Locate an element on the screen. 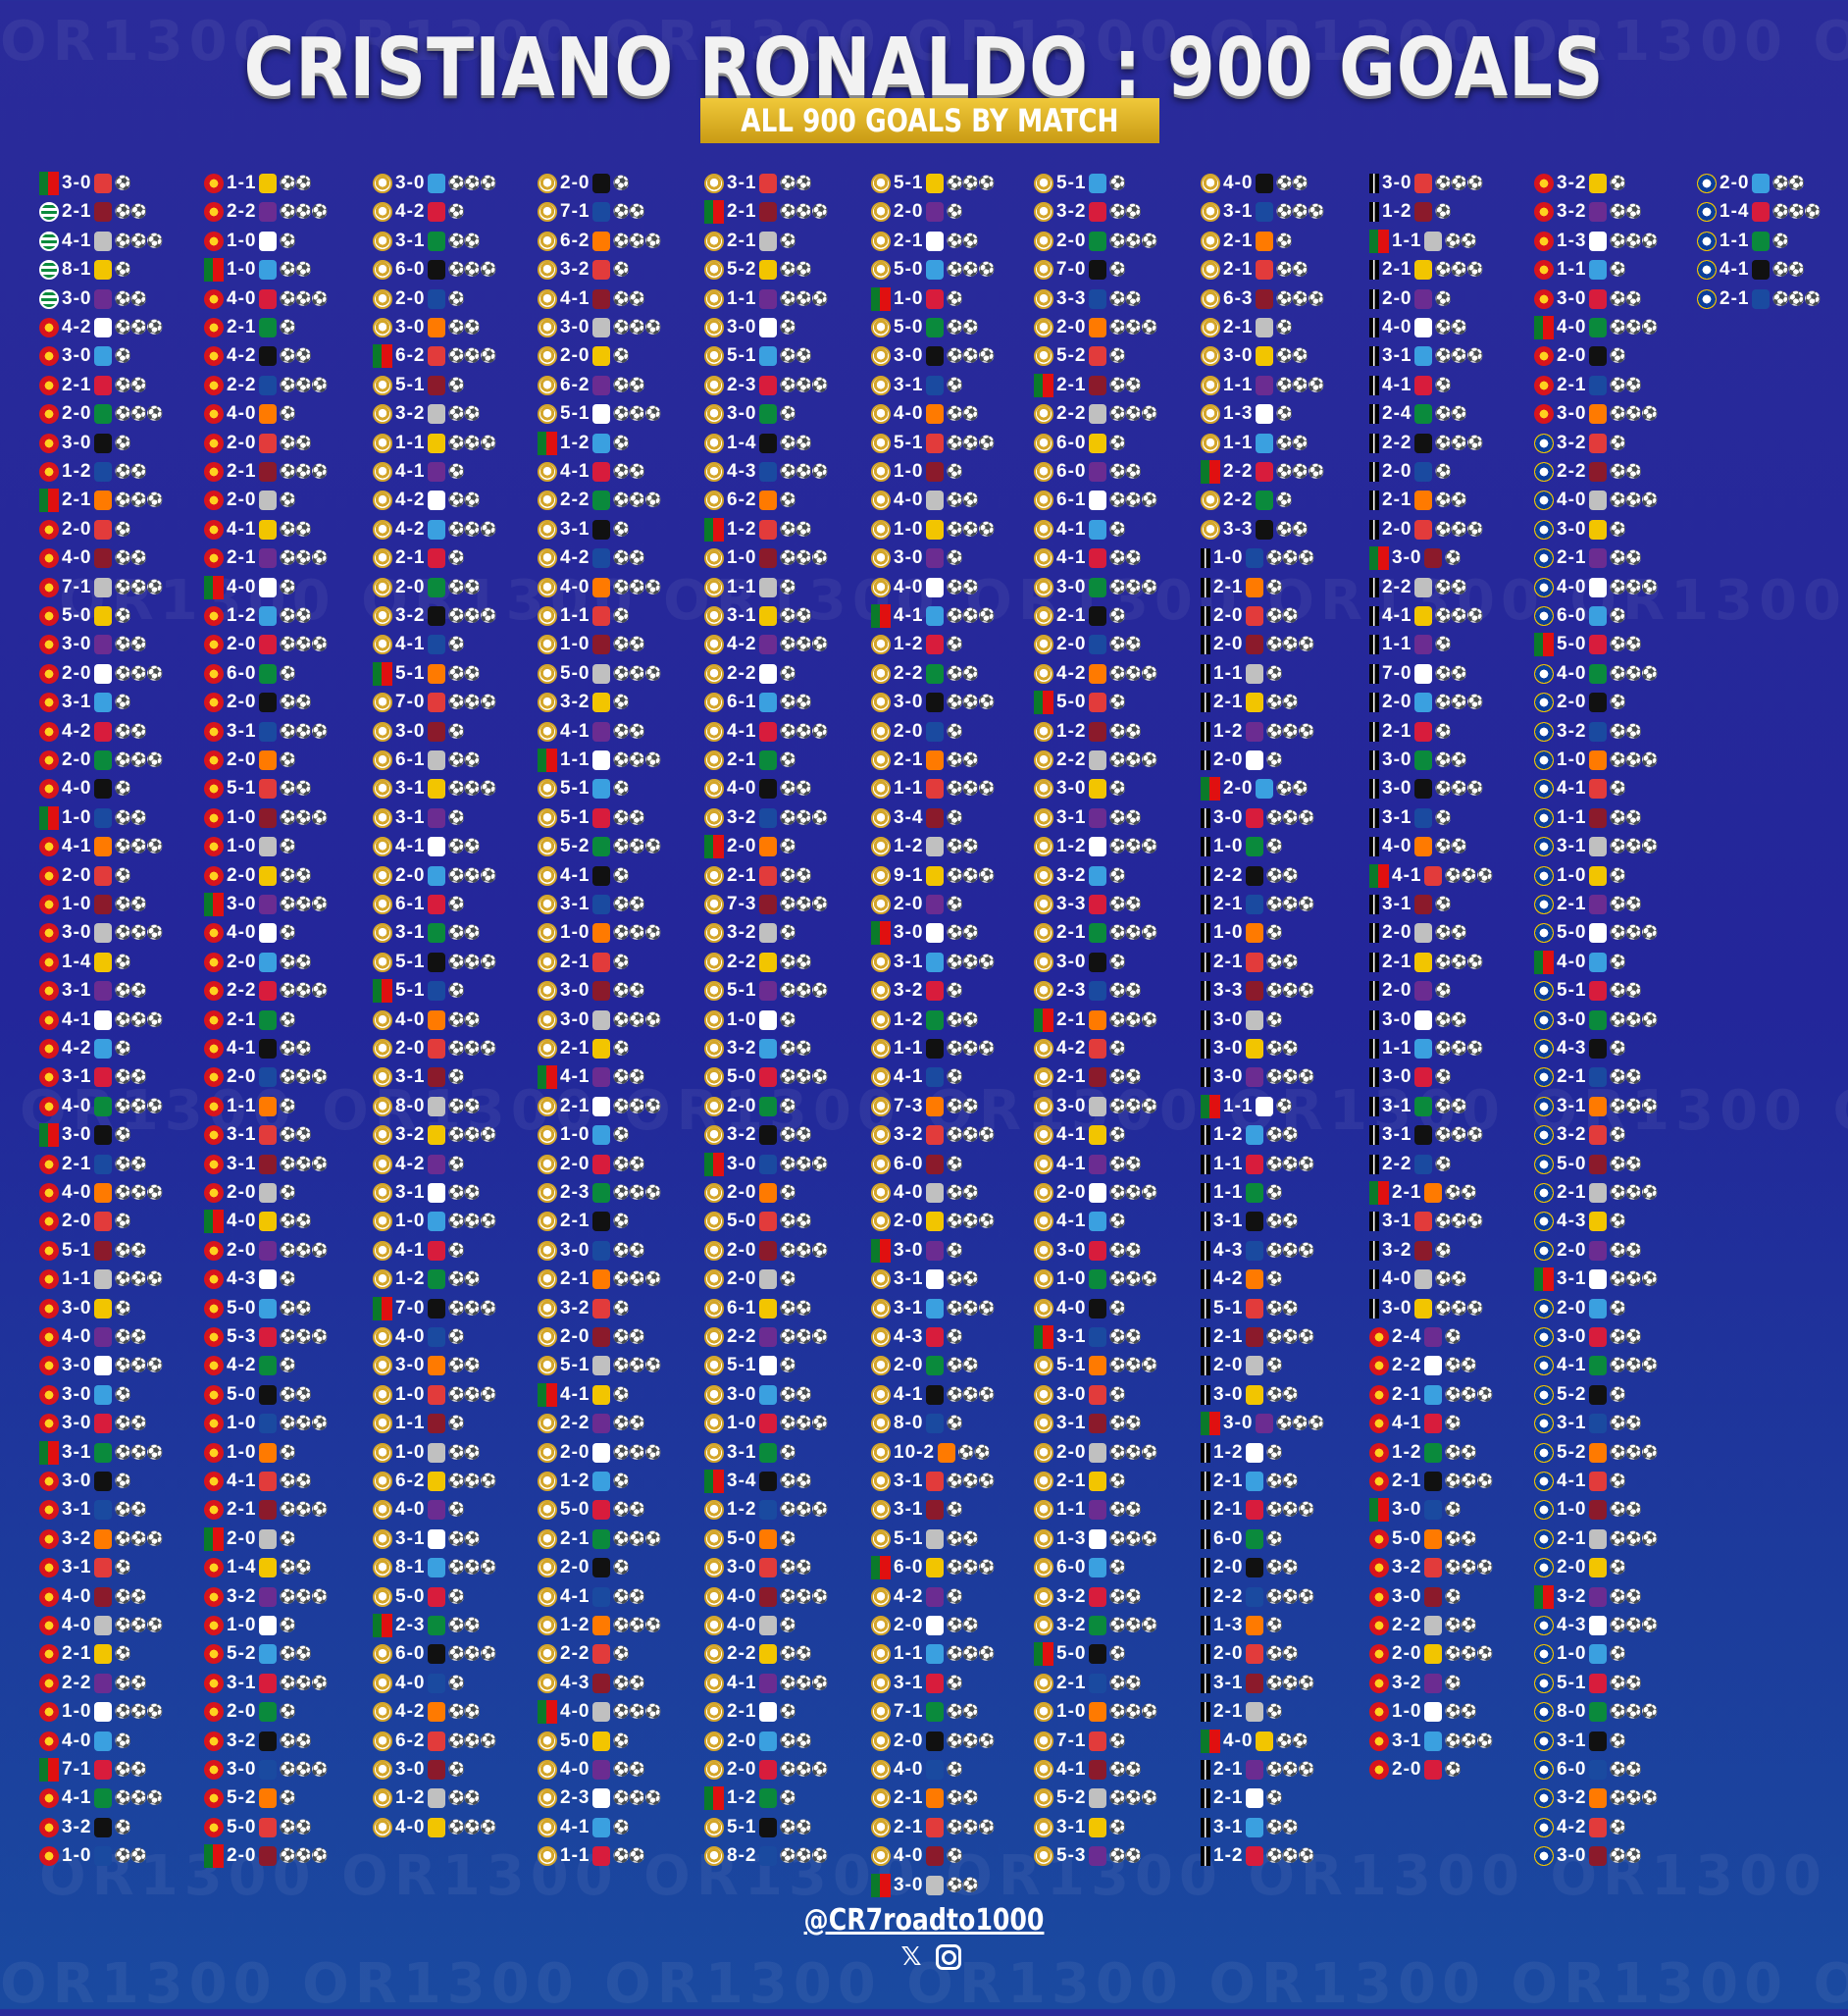 The height and width of the screenshot is (2016, 1848). al-nassr-crest-icon is located at coordinates (1707, 270).